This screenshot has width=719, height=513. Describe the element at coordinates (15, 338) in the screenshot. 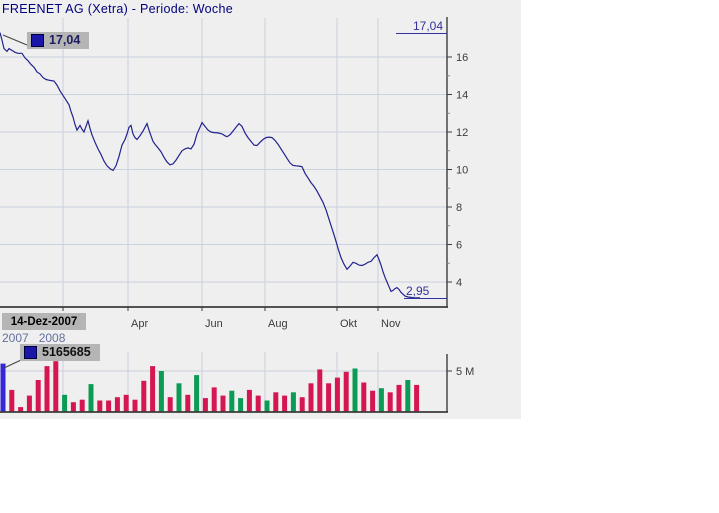

I see `year-label-2007: 2007` at that location.